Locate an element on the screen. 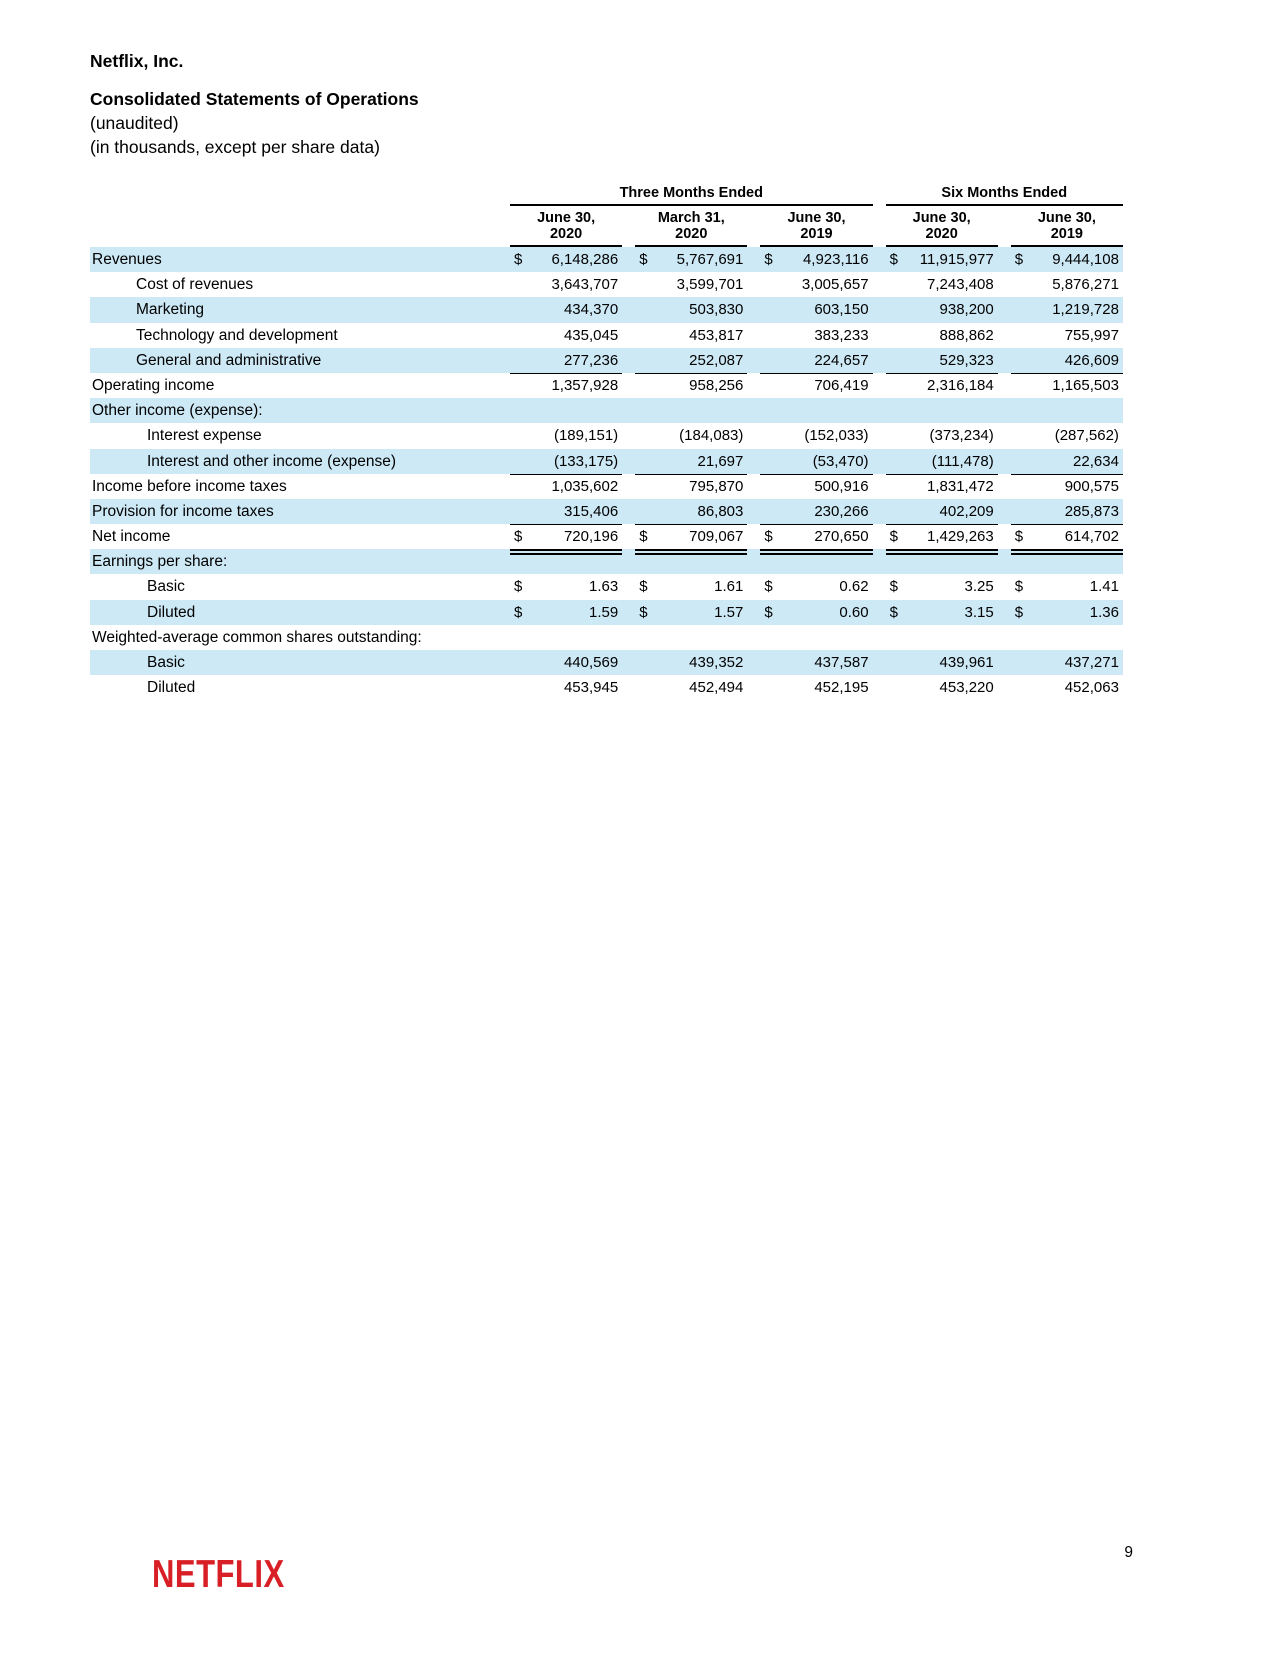 The width and height of the screenshot is (1280, 1656). cell-value: $1.59 is located at coordinates (566, 612).